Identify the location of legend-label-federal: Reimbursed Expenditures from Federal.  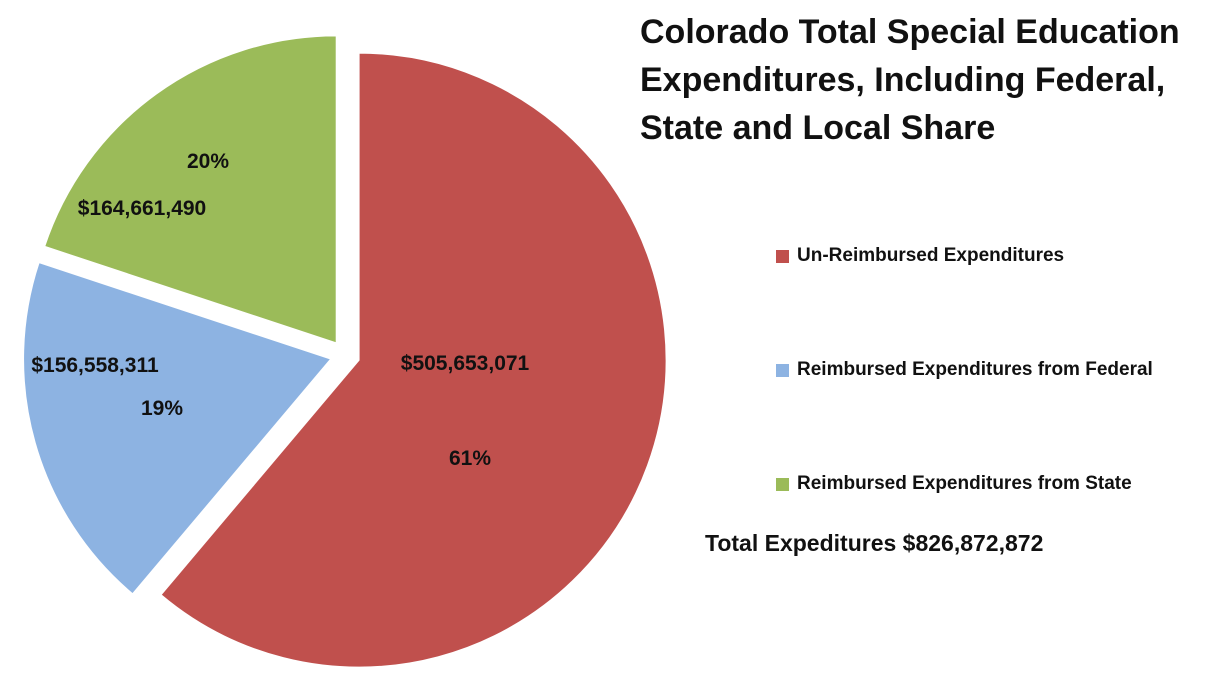
(975, 369).